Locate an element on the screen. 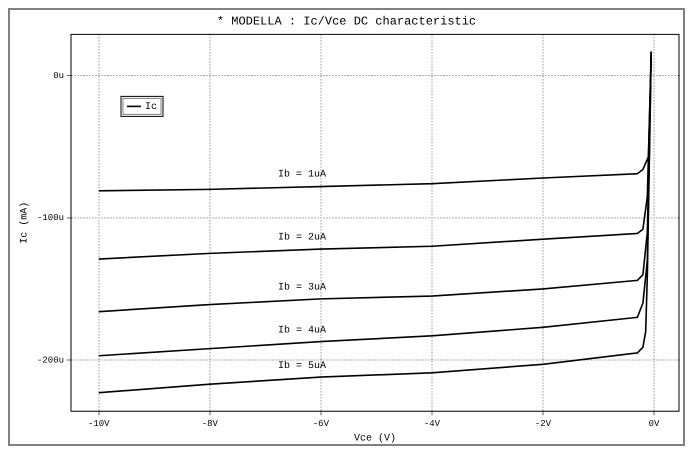 Image resolution: width=693 pixels, height=454 pixels. y-tick-label: 0u is located at coordinates (58, 76).